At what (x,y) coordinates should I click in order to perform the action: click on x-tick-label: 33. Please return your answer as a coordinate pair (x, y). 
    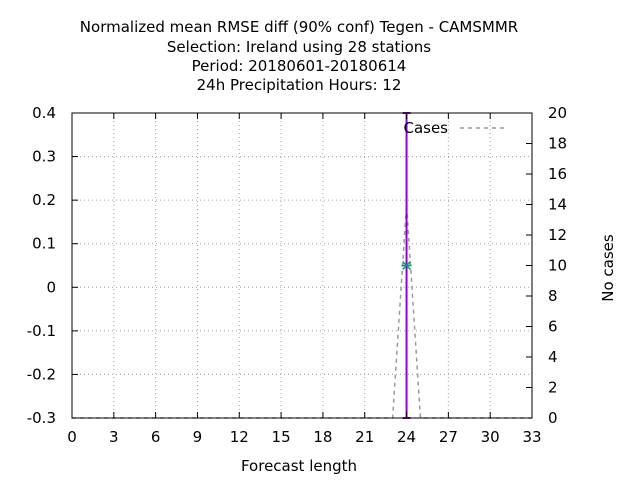
    Looking at the image, I should click on (531, 437).